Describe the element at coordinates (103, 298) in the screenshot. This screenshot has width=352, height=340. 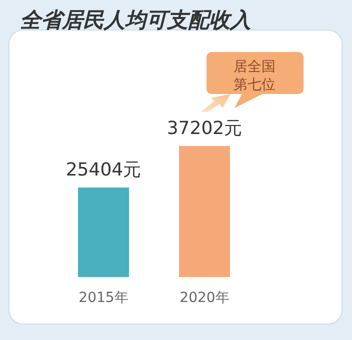
I see `x-tick-label: 2015年` at that location.